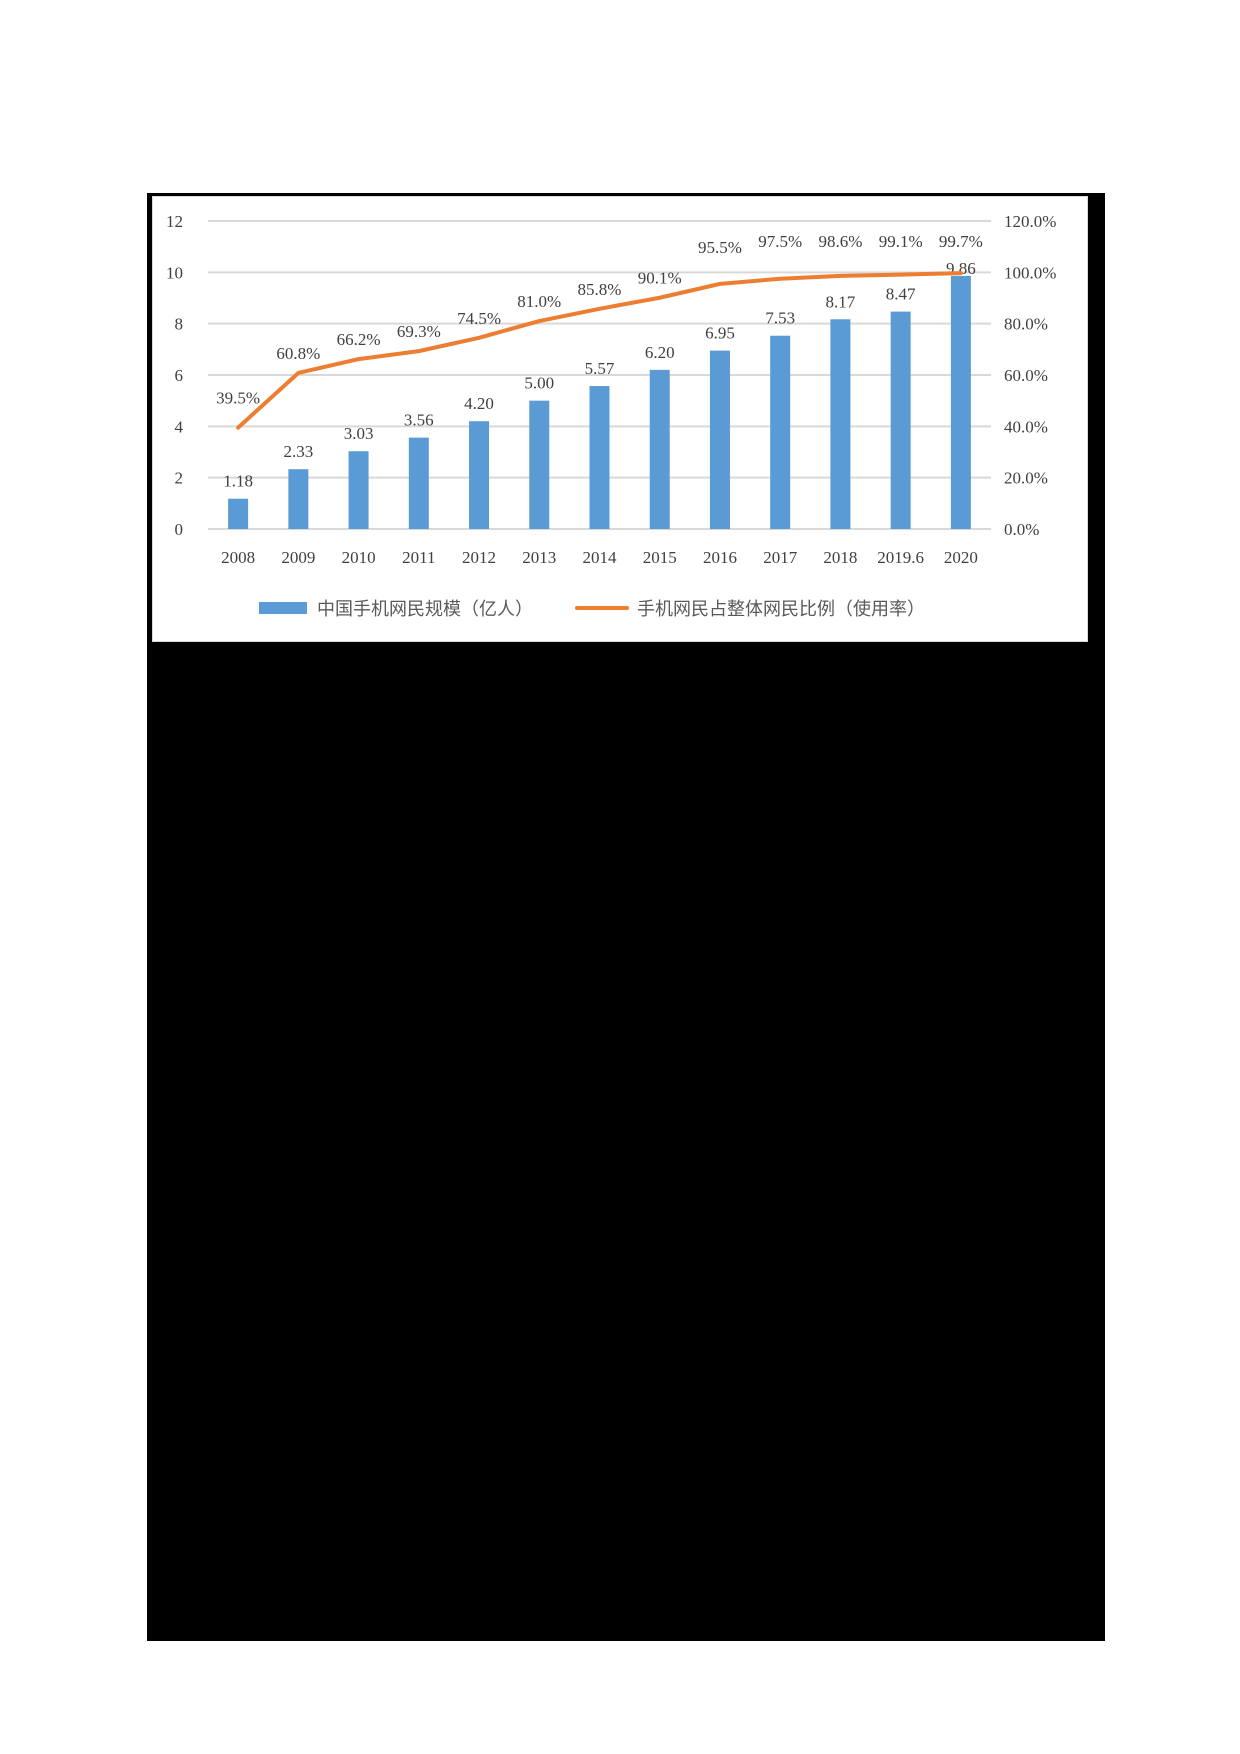 The height and width of the screenshot is (1754, 1240). Describe the element at coordinates (720, 247) in the screenshot. I see `line-value-label: 95.5%` at that location.